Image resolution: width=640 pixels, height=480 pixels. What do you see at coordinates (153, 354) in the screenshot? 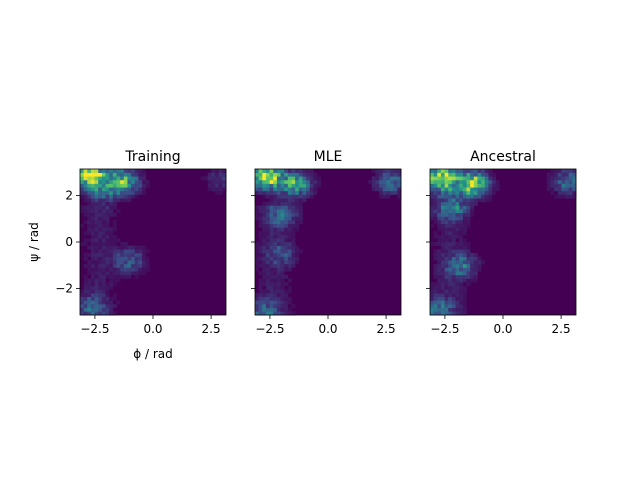
I see `x-axis-label: ϕ / rad` at bounding box center [153, 354].